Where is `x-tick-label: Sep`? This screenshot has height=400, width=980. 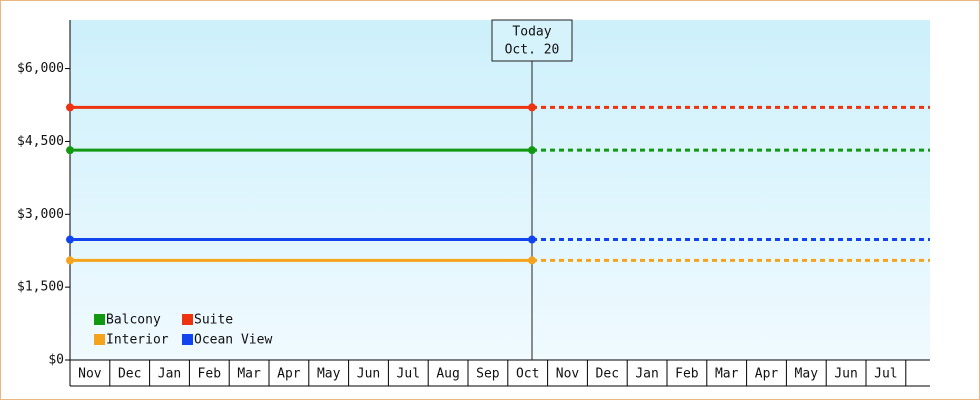 x-tick-label: Sep is located at coordinates (488, 374).